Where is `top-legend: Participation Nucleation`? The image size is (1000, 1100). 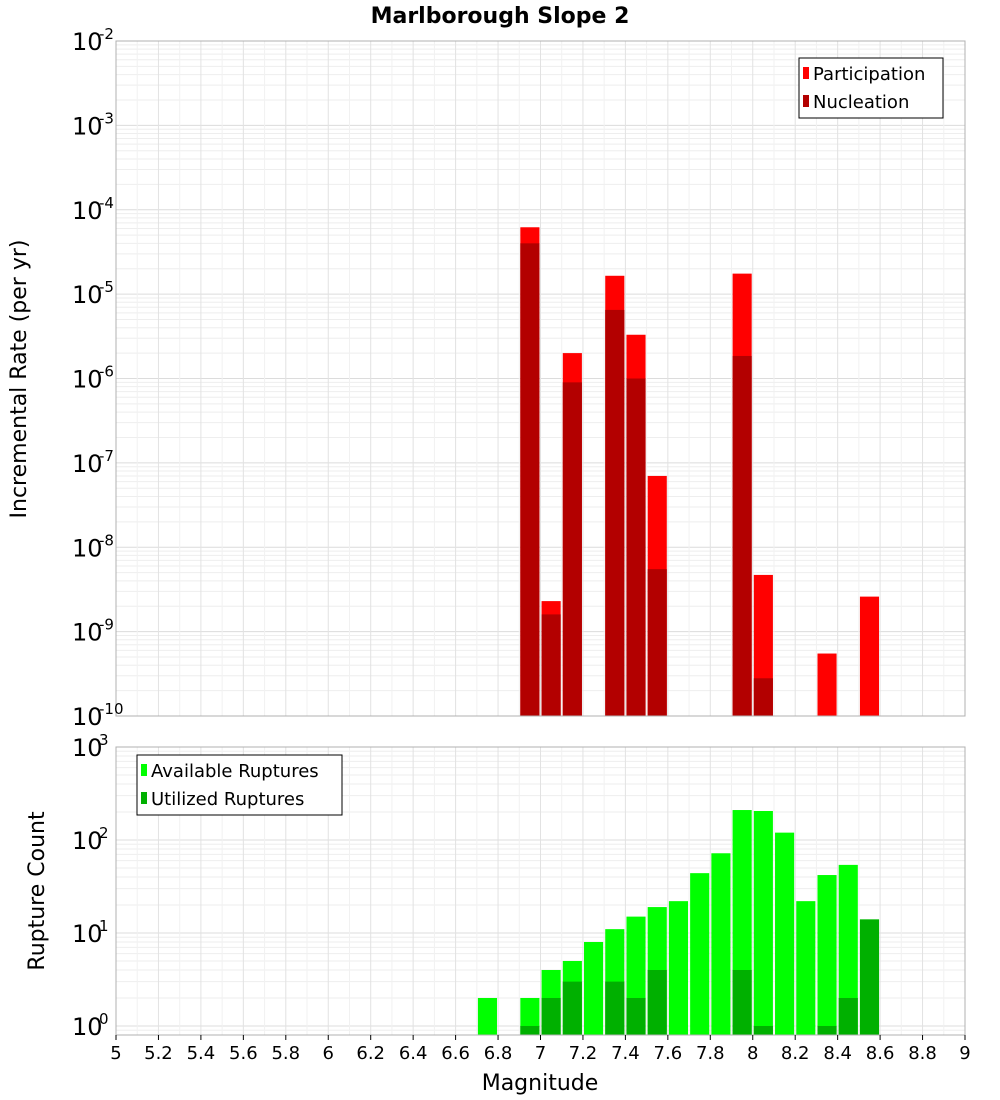 top-legend: Participation Nucleation is located at coordinates (871, 88).